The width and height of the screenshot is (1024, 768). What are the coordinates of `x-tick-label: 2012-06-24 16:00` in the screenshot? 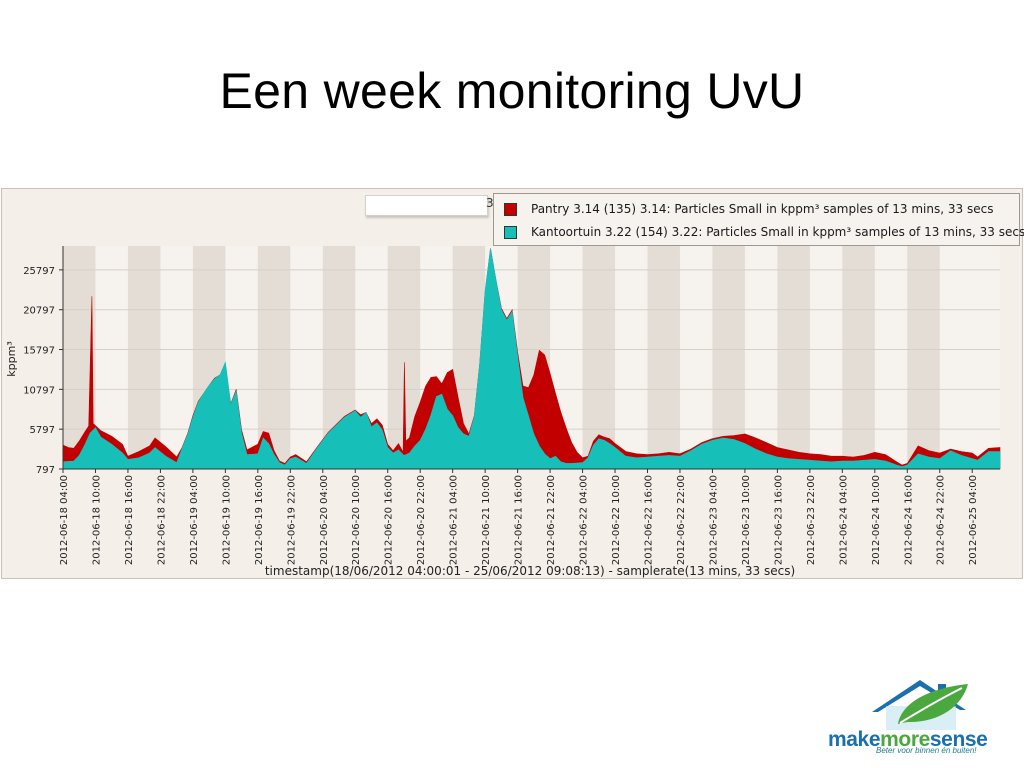 It's located at (908, 520).